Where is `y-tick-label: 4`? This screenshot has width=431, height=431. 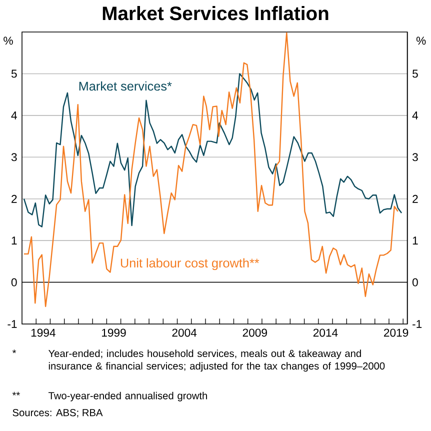 y-tick-label: 4 is located at coordinates (14, 116).